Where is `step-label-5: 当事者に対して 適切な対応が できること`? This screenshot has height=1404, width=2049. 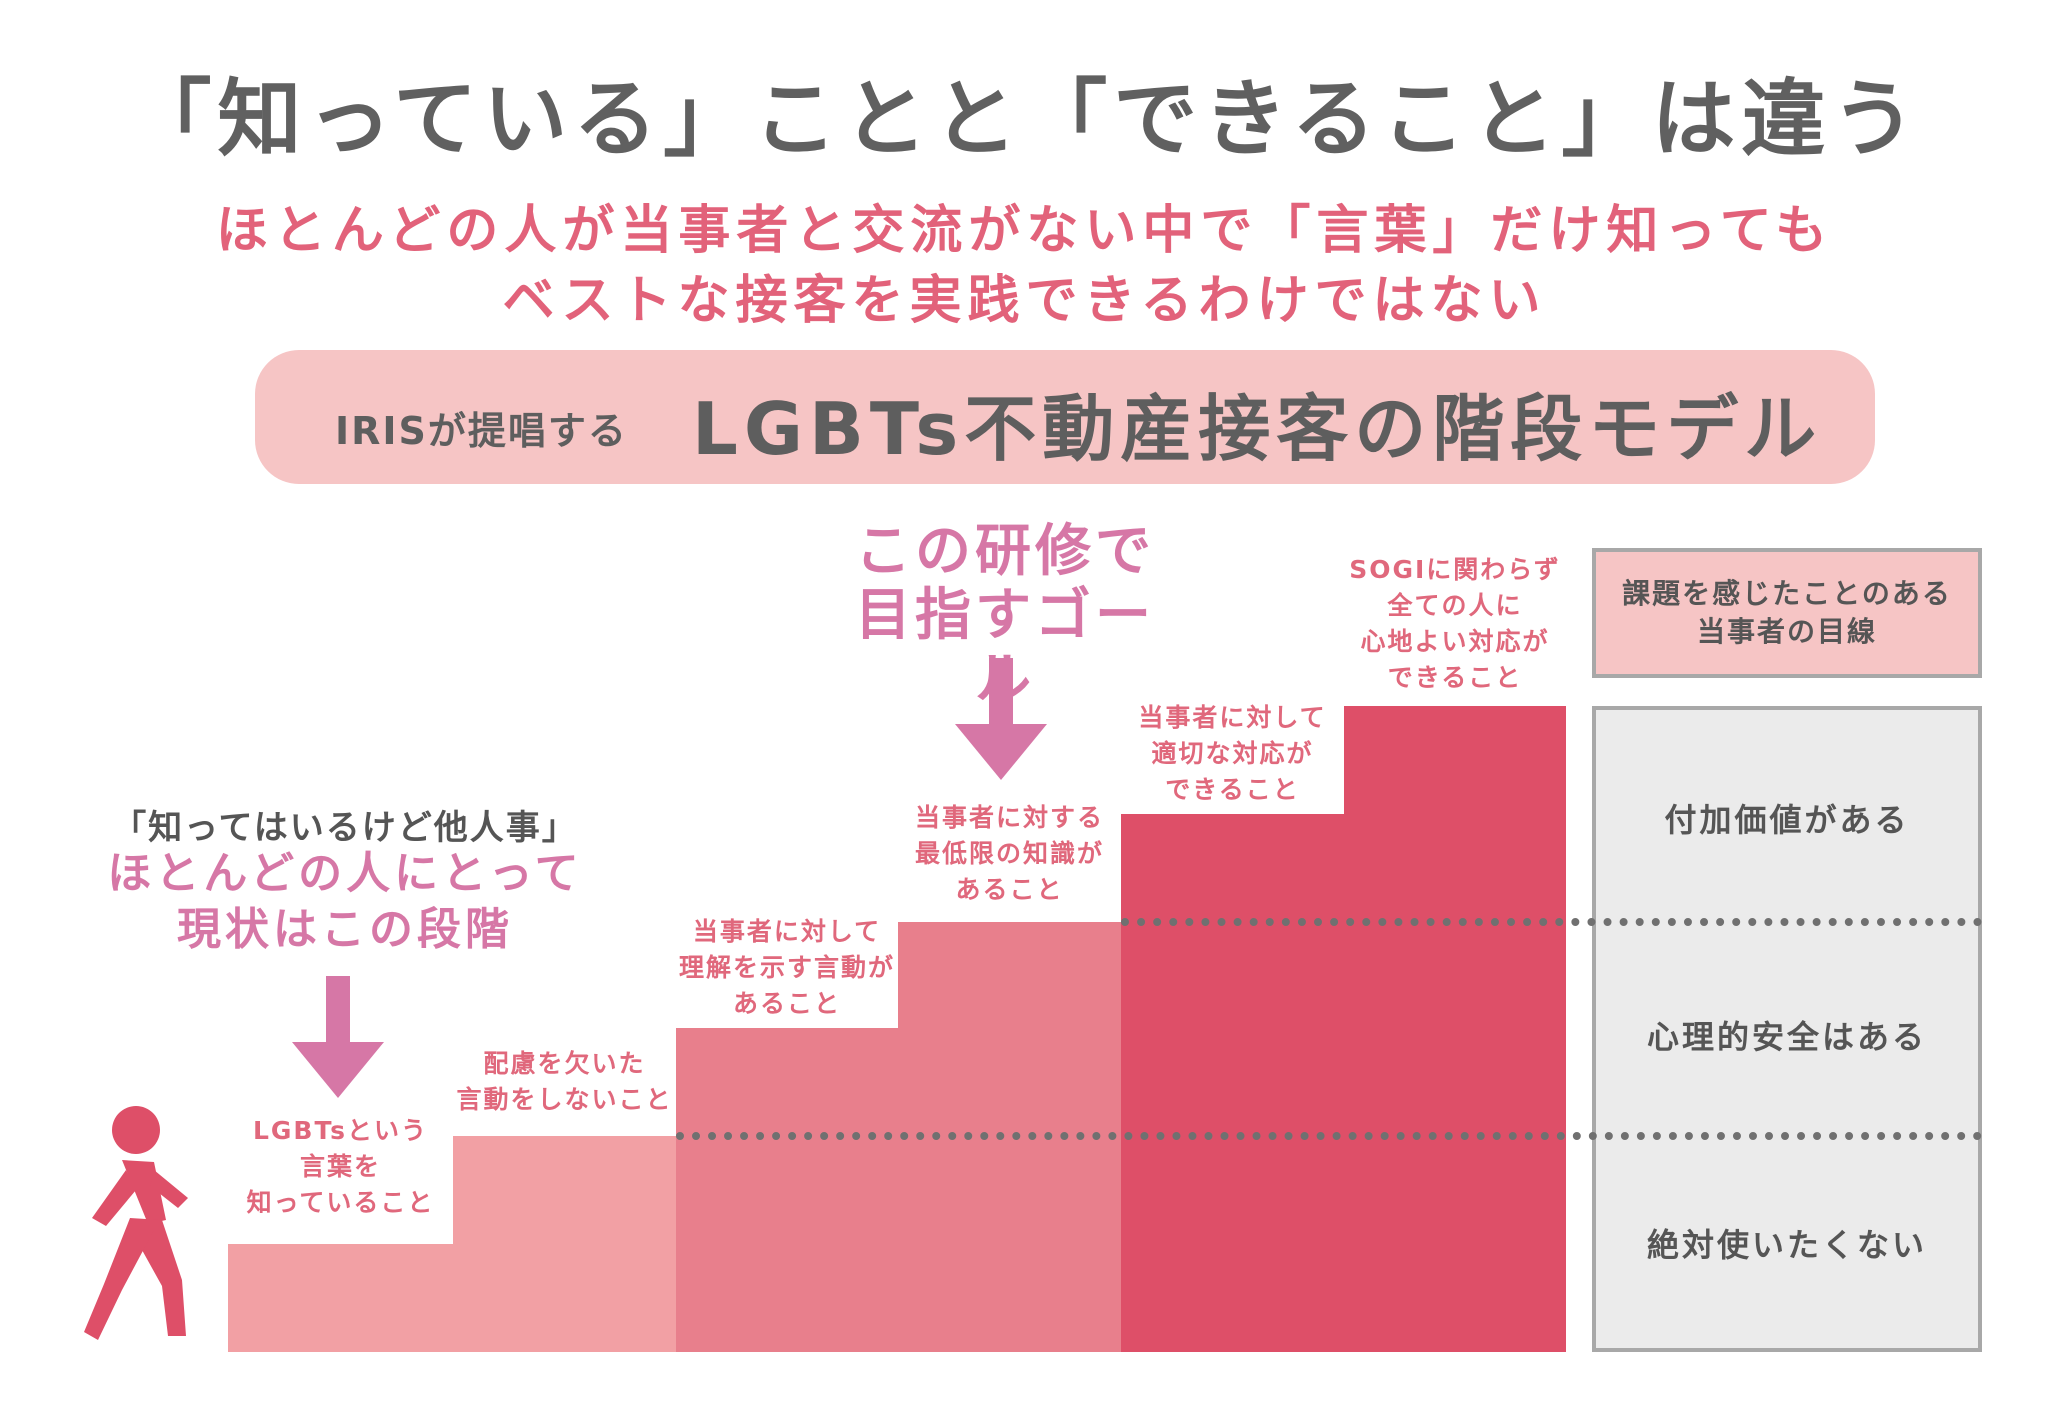 step-label-5: 当事者に対して 適切な対応が できること is located at coordinates (1232, 753).